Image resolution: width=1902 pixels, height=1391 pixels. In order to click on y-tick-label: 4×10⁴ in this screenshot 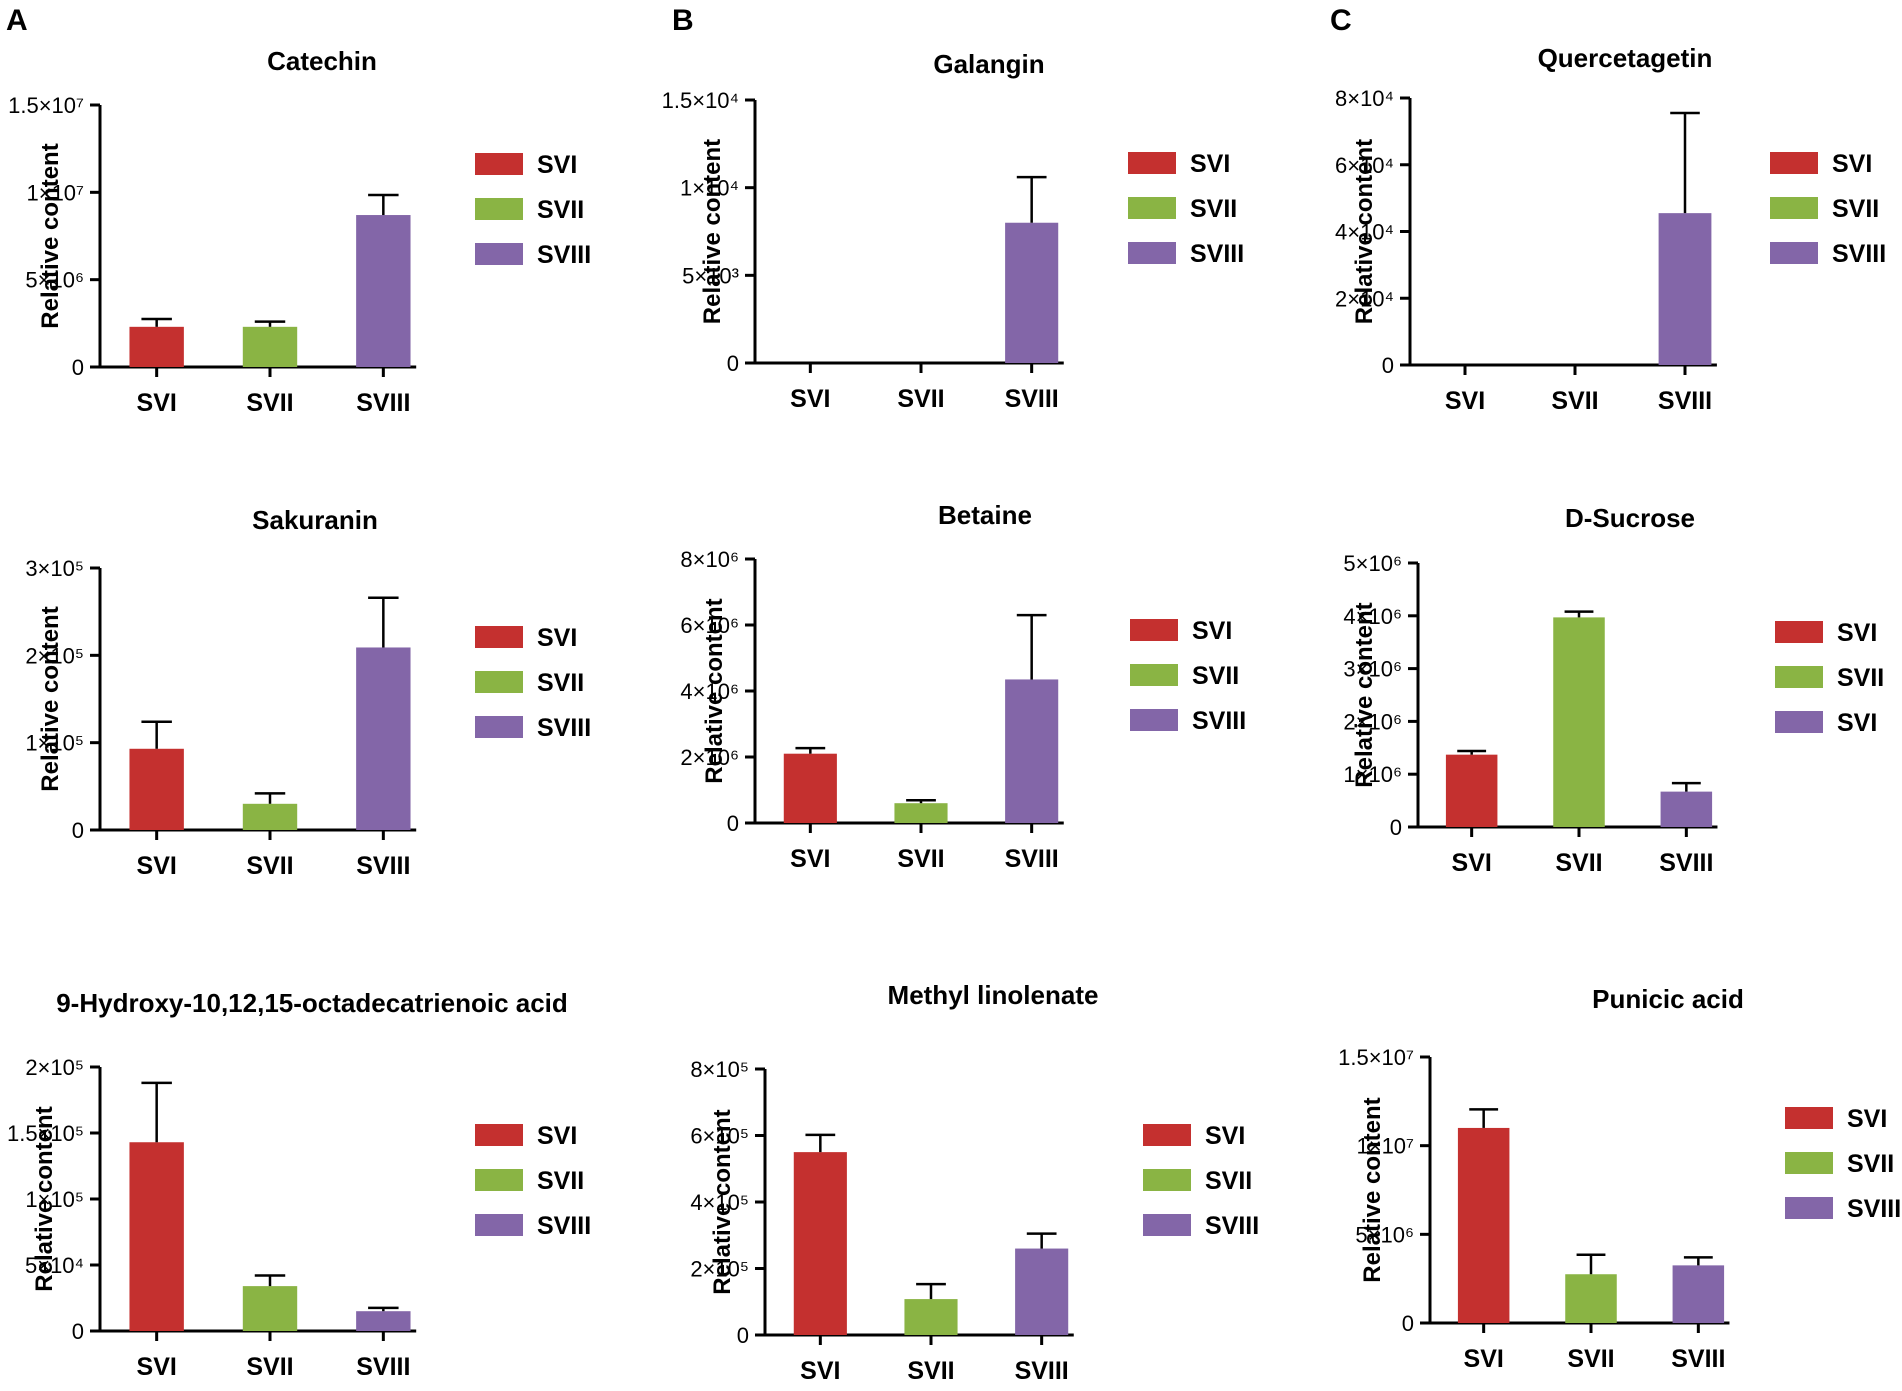, I will do `click(1364, 232)`.